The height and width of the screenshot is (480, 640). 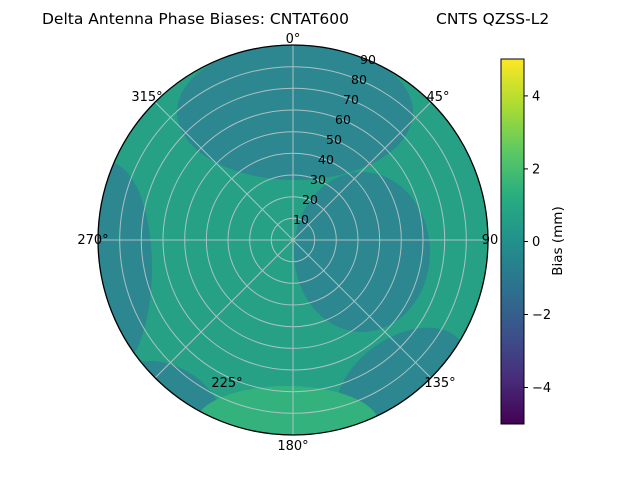 What do you see at coordinates (293, 39) in the screenshot?
I see `azimuth-label-0: 0°` at bounding box center [293, 39].